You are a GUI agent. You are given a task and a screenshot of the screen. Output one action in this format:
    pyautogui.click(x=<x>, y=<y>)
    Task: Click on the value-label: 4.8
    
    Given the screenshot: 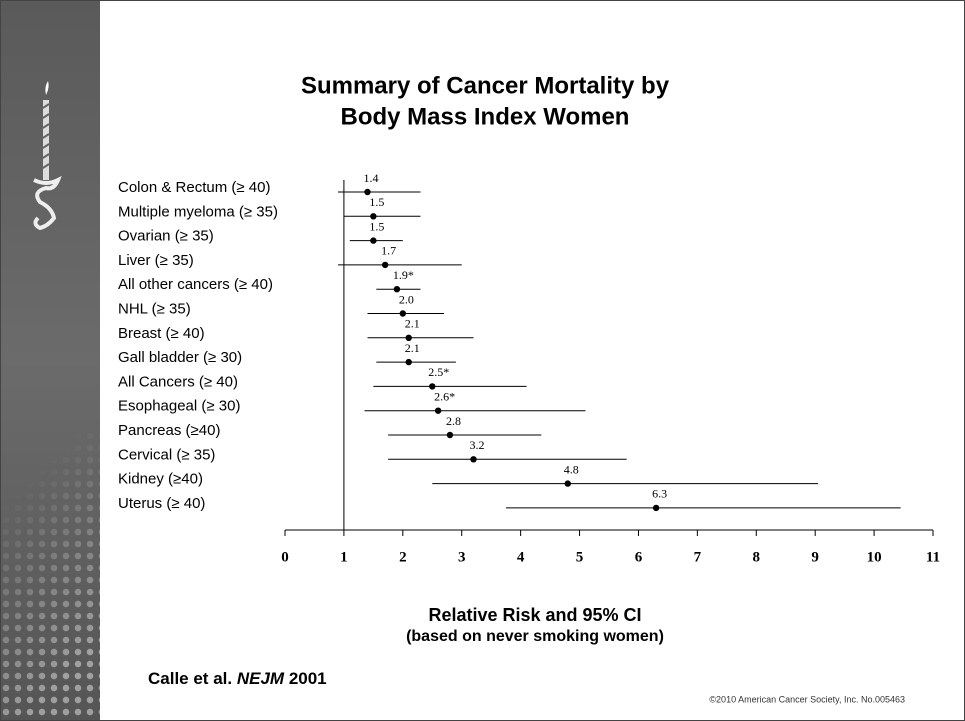 What is the action you would take?
    pyautogui.click(x=571, y=469)
    